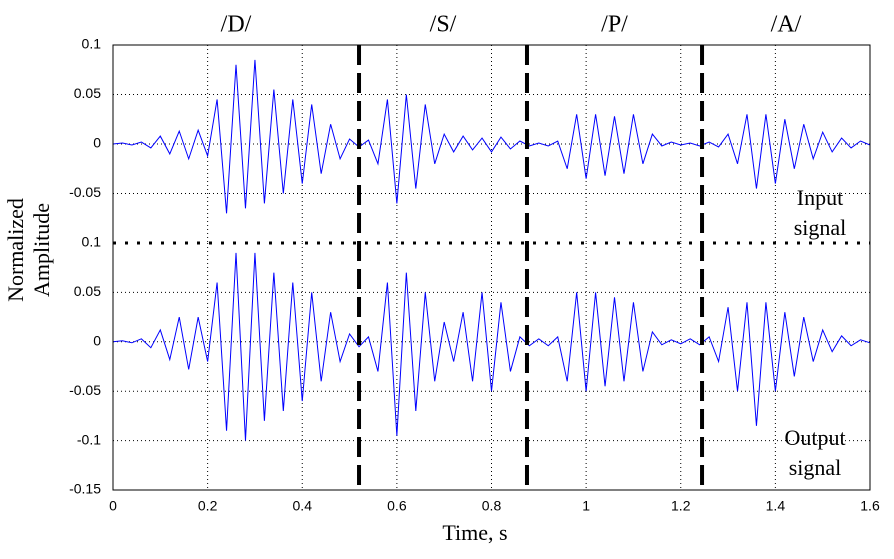  What do you see at coordinates (474, 532) in the screenshot?
I see `x-axis-label: Time, s` at bounding box center [474, 532].